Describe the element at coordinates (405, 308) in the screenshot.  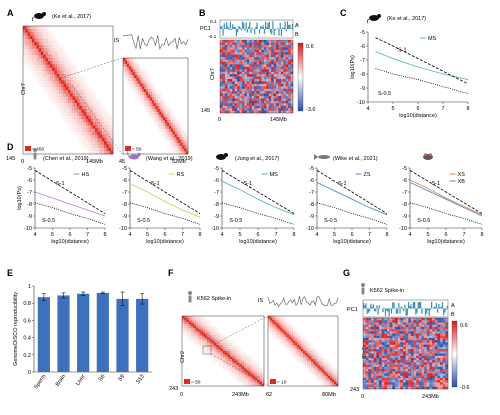
I see `panel-g-pc1-track` at that location.